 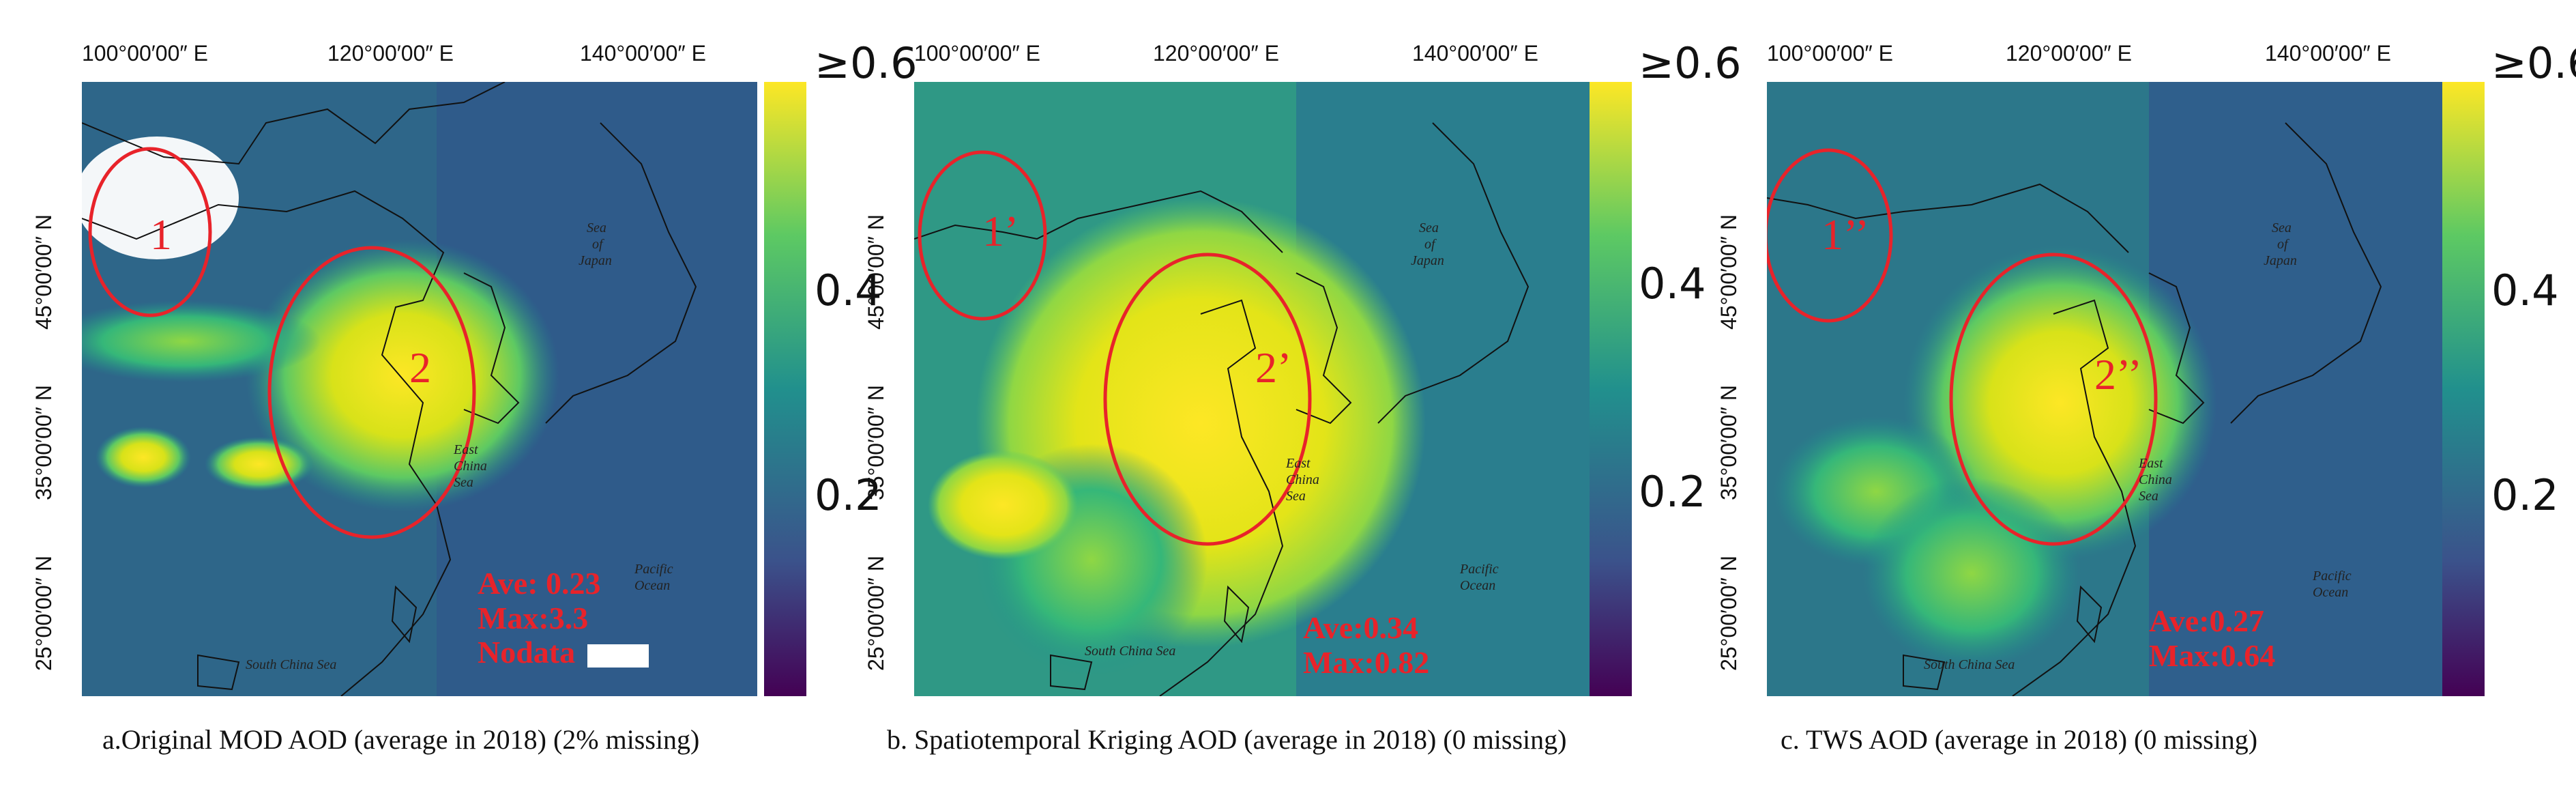 I want to click on hotspot, so click(x=402, y=375).